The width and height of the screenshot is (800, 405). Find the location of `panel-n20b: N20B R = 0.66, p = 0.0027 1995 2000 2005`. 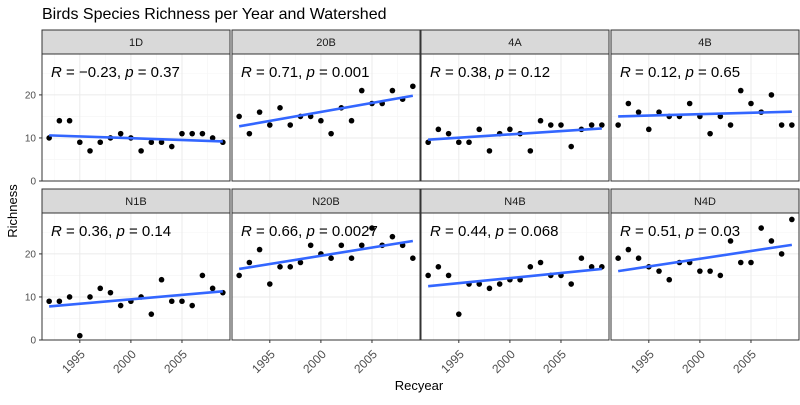

panel-n20b: N20B R = 0.66, p = 0.0027 1995 2000 2005 is located at coordinates (326, 282).